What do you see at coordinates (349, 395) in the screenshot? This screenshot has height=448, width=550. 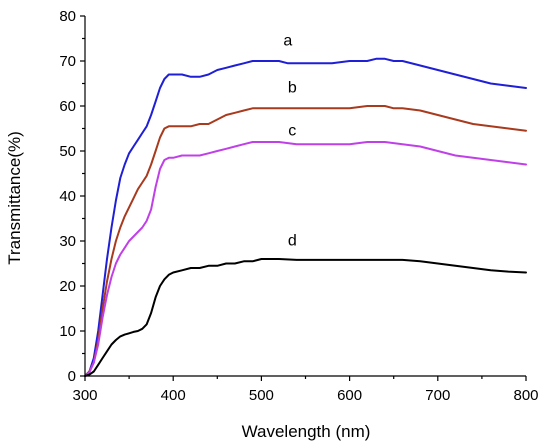 I see `x-tick-label: 600` at bounding box center [349, 395].